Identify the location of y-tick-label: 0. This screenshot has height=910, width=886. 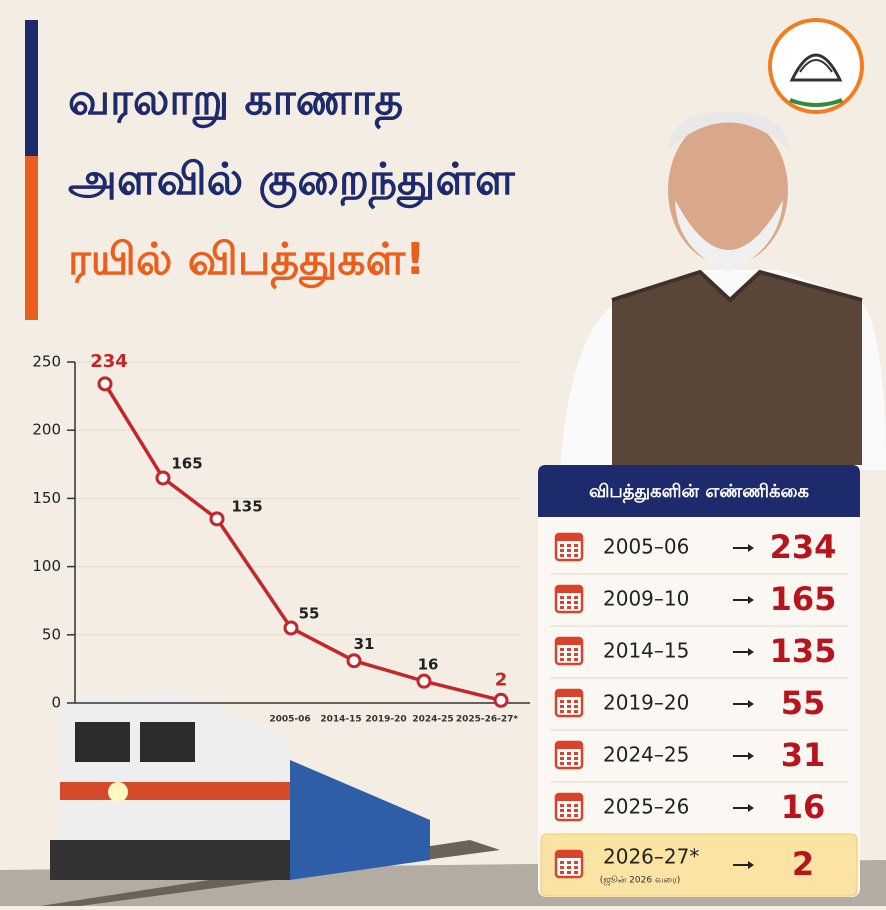
(56, 703).